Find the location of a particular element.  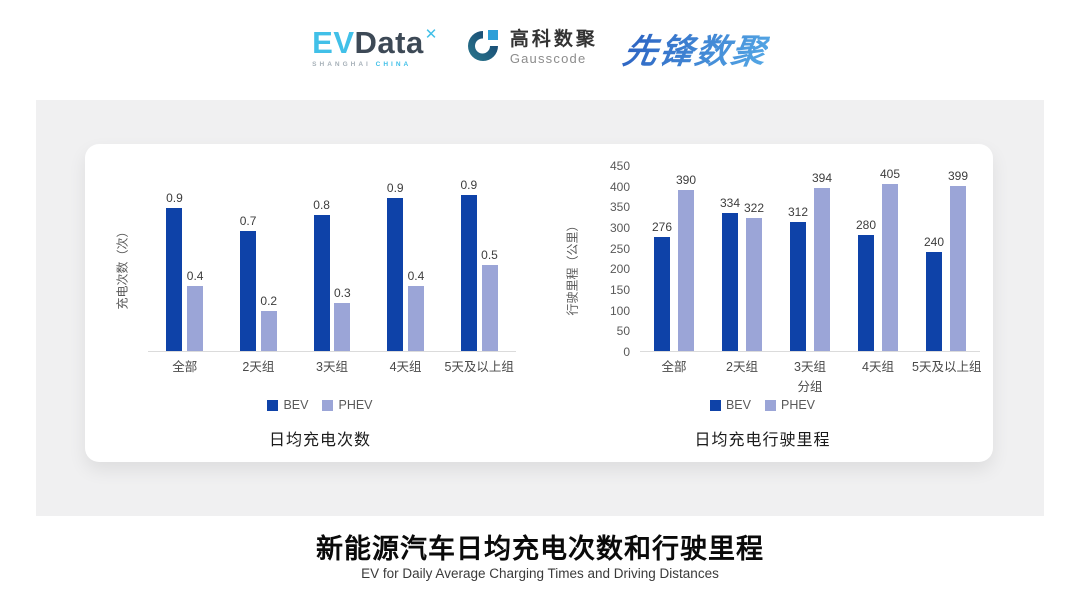

category-label: 4天组 is located at coordinates (878, 367).